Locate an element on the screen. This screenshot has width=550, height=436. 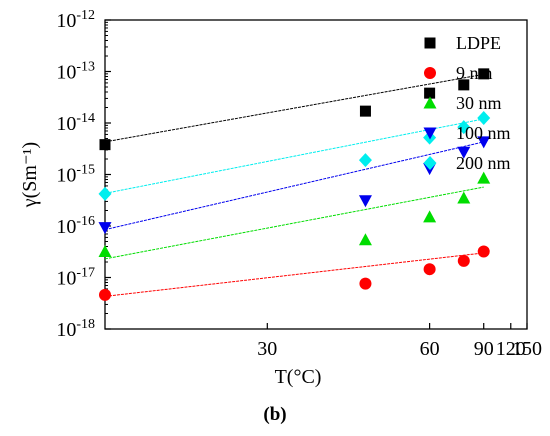
fit-line-200-nm is located at coordinates (294, 156).